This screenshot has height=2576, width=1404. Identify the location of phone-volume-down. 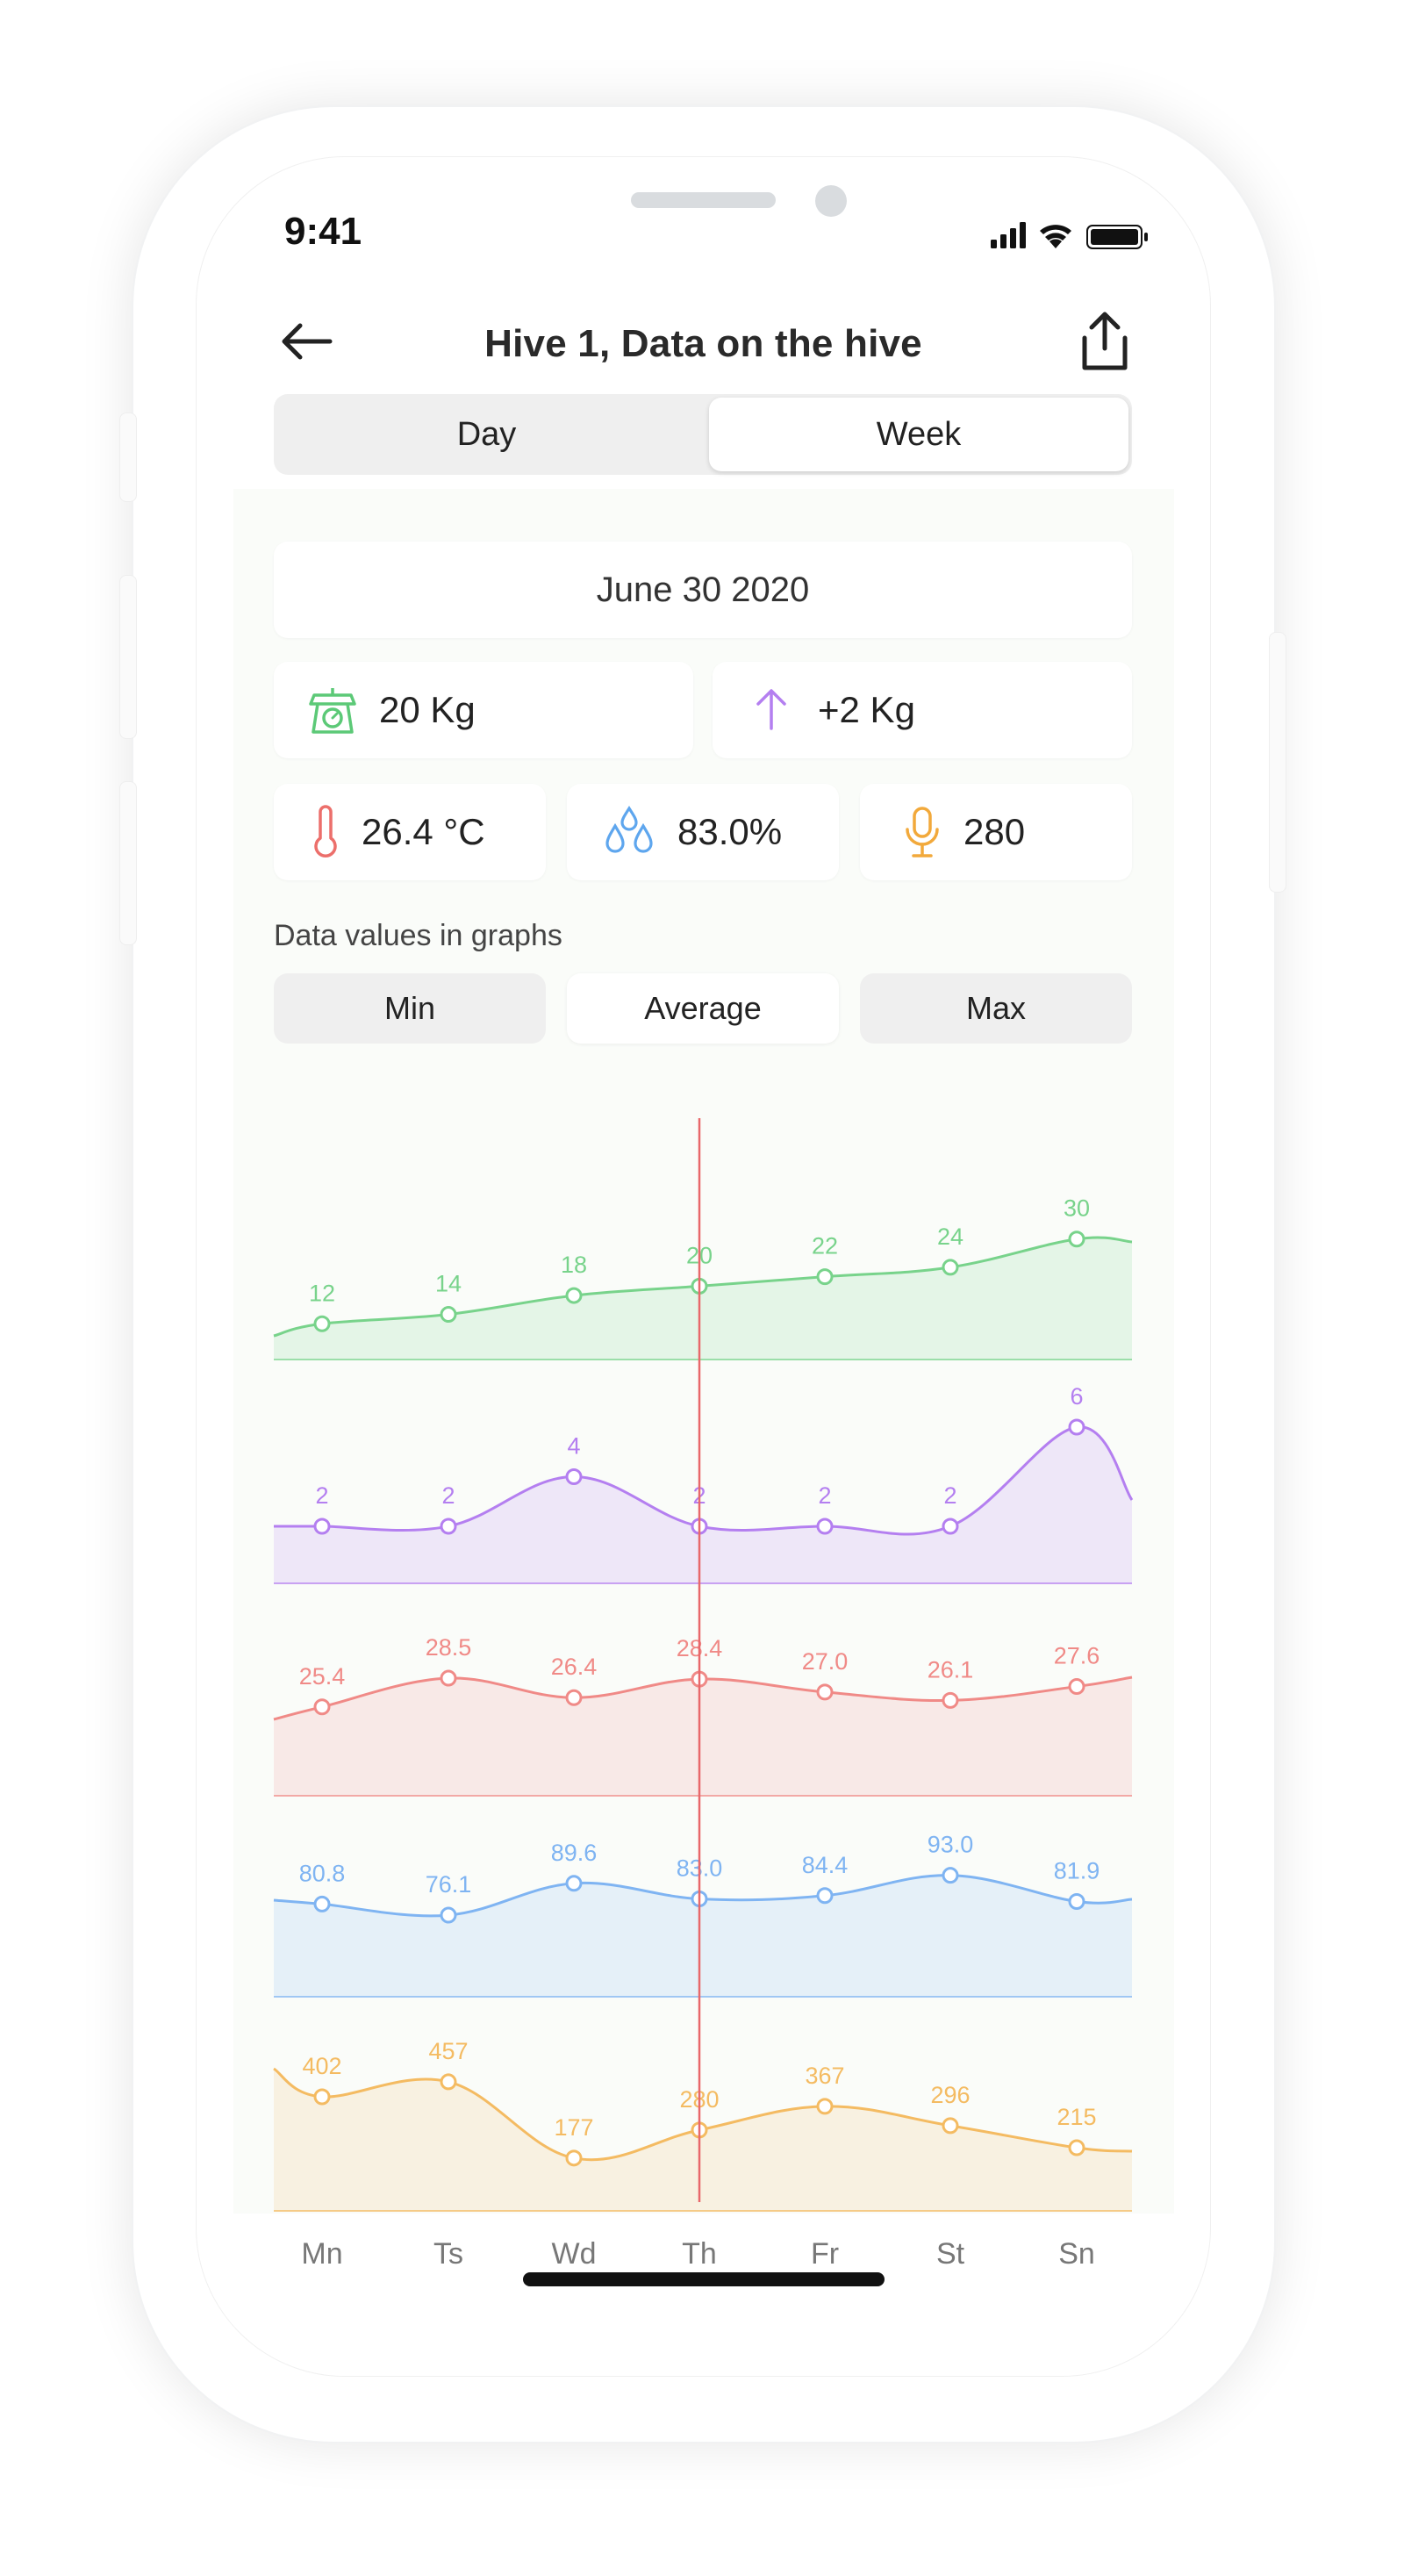
(128, 863).